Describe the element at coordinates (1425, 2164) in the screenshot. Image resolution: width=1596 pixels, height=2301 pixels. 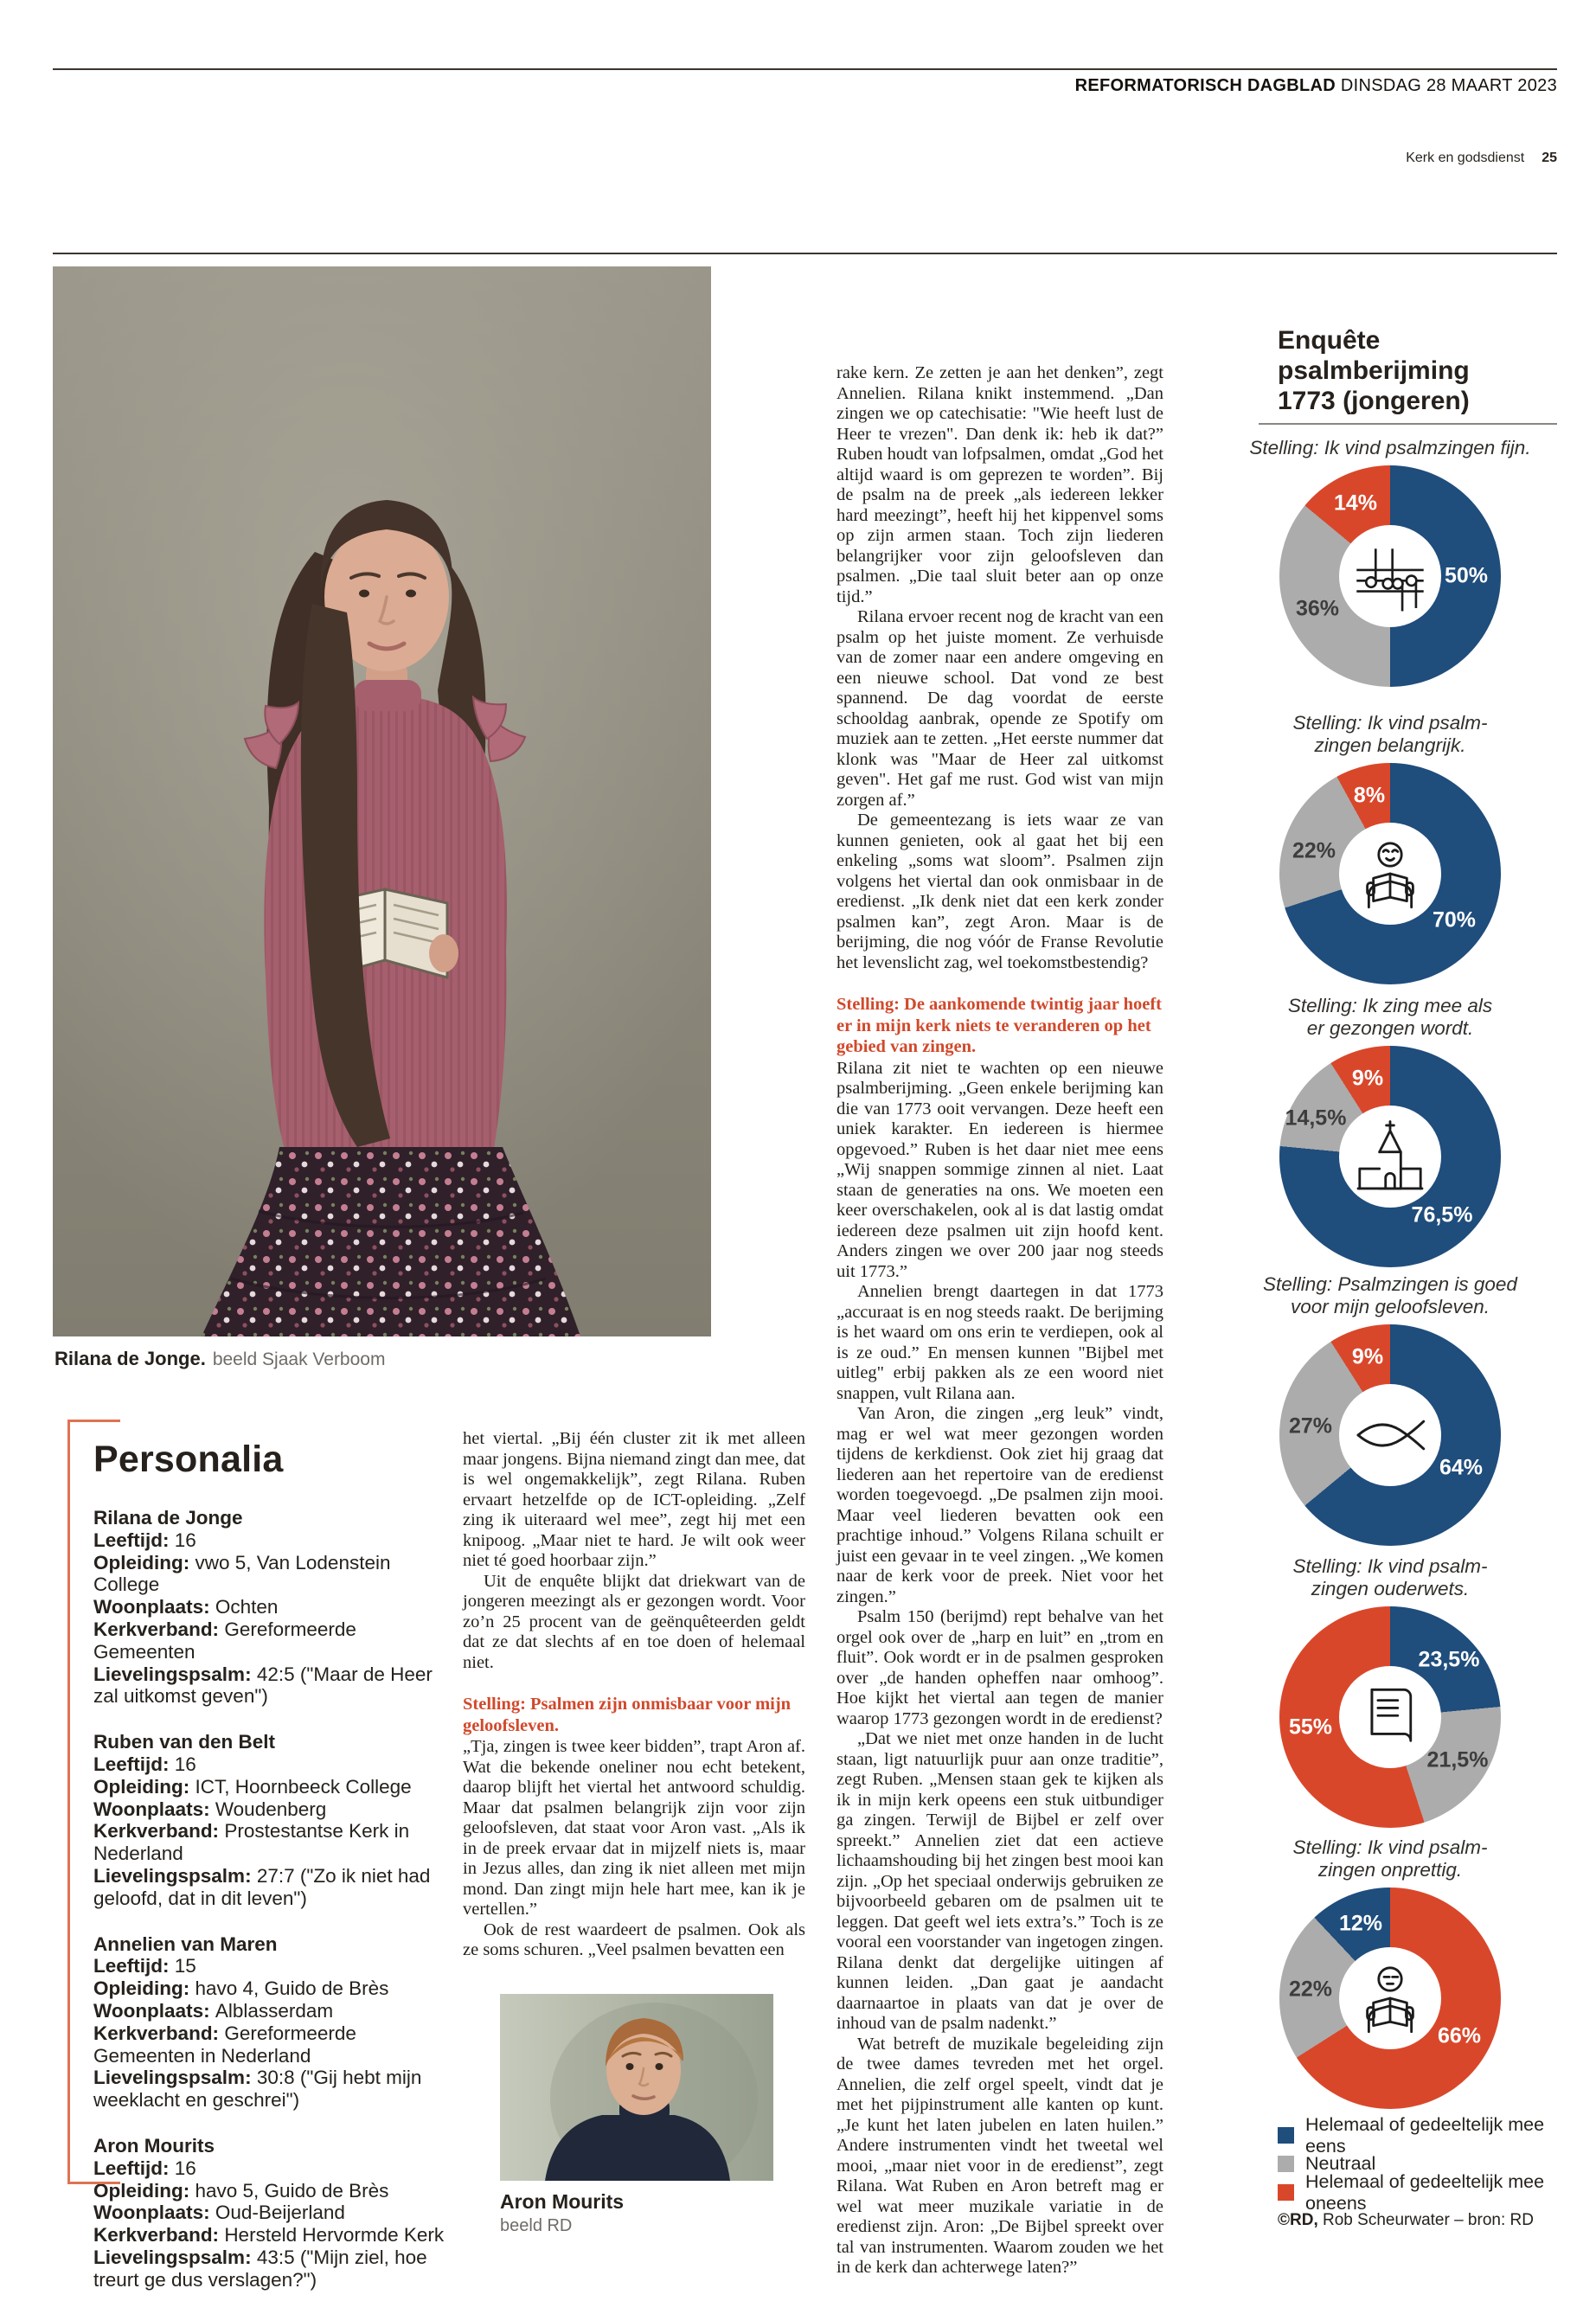
I see `legend-item: Neutraal` at that location.